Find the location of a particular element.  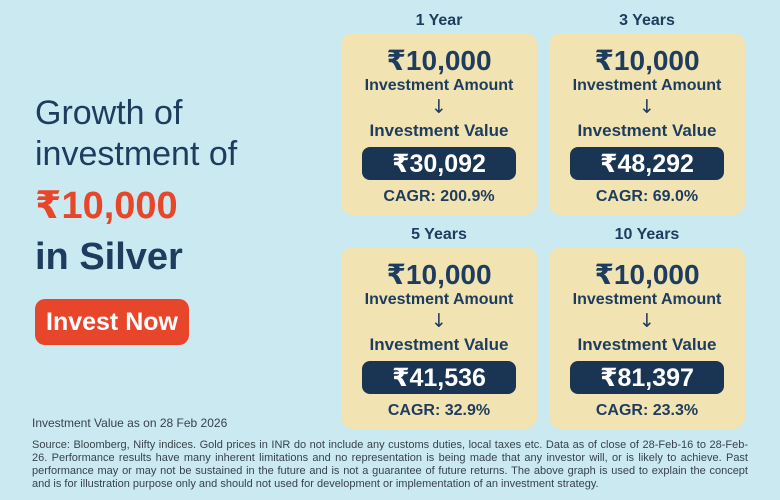

investment-value-pill: ₹30,092 is located at coordinates (439, 163).